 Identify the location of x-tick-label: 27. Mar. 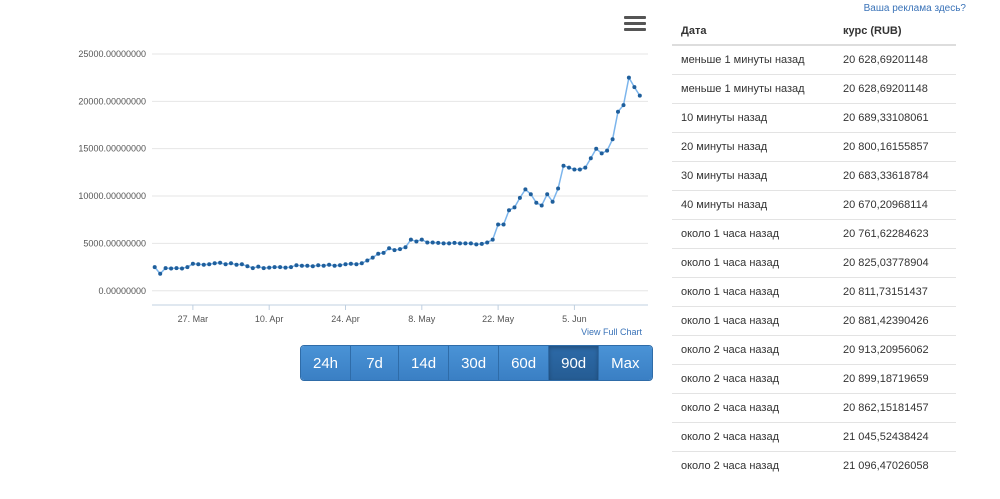
(193, 319).